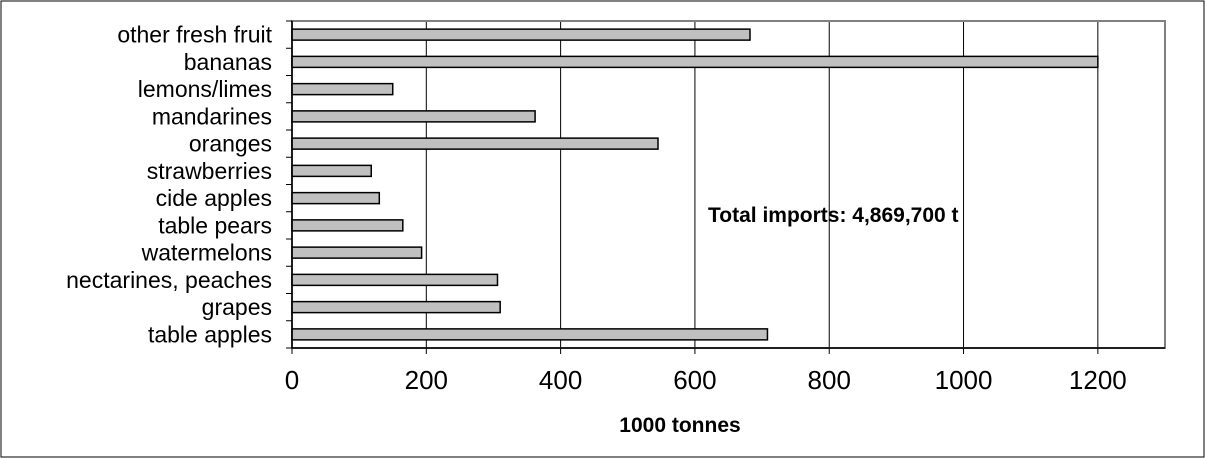  Describe the element at coordinates (530, 334) in the screenshot. I see `bar-table-apples` at that location.